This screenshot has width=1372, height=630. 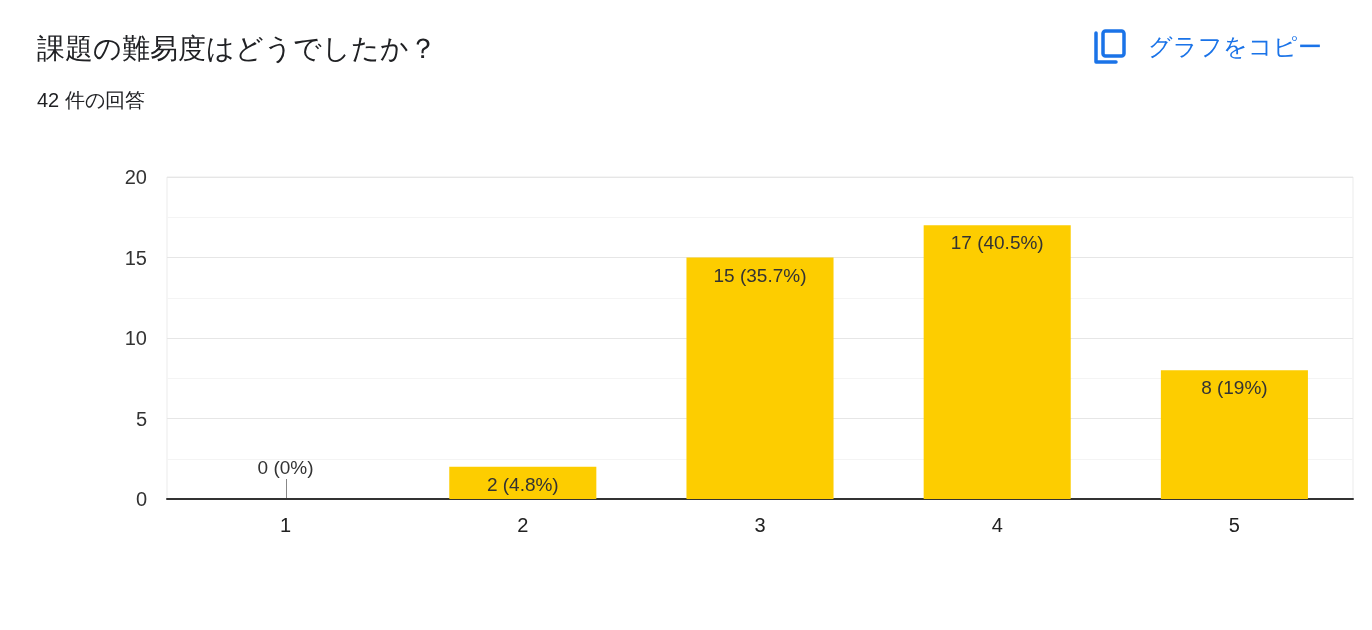 What do you see at coordinates (997, 525) in the screenshot?
I see `x-tick-label: 4` at bounding box center [997, 525].